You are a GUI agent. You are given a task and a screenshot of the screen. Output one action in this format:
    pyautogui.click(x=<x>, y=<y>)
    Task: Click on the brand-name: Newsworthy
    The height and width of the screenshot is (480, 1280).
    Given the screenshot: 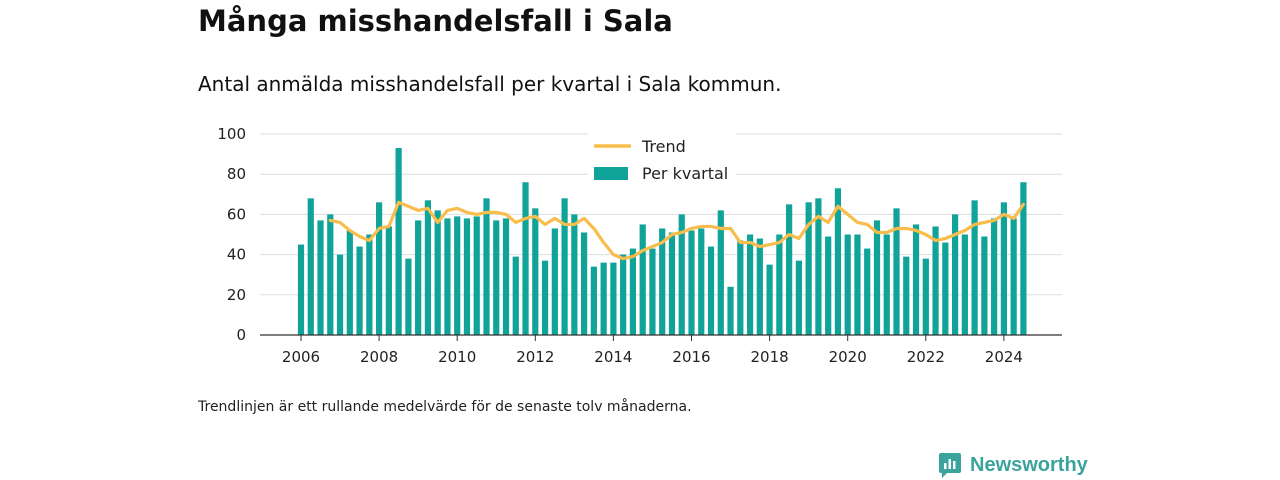 What is the action you would take?
    pyautogui.click(x=1029, y=464)
    